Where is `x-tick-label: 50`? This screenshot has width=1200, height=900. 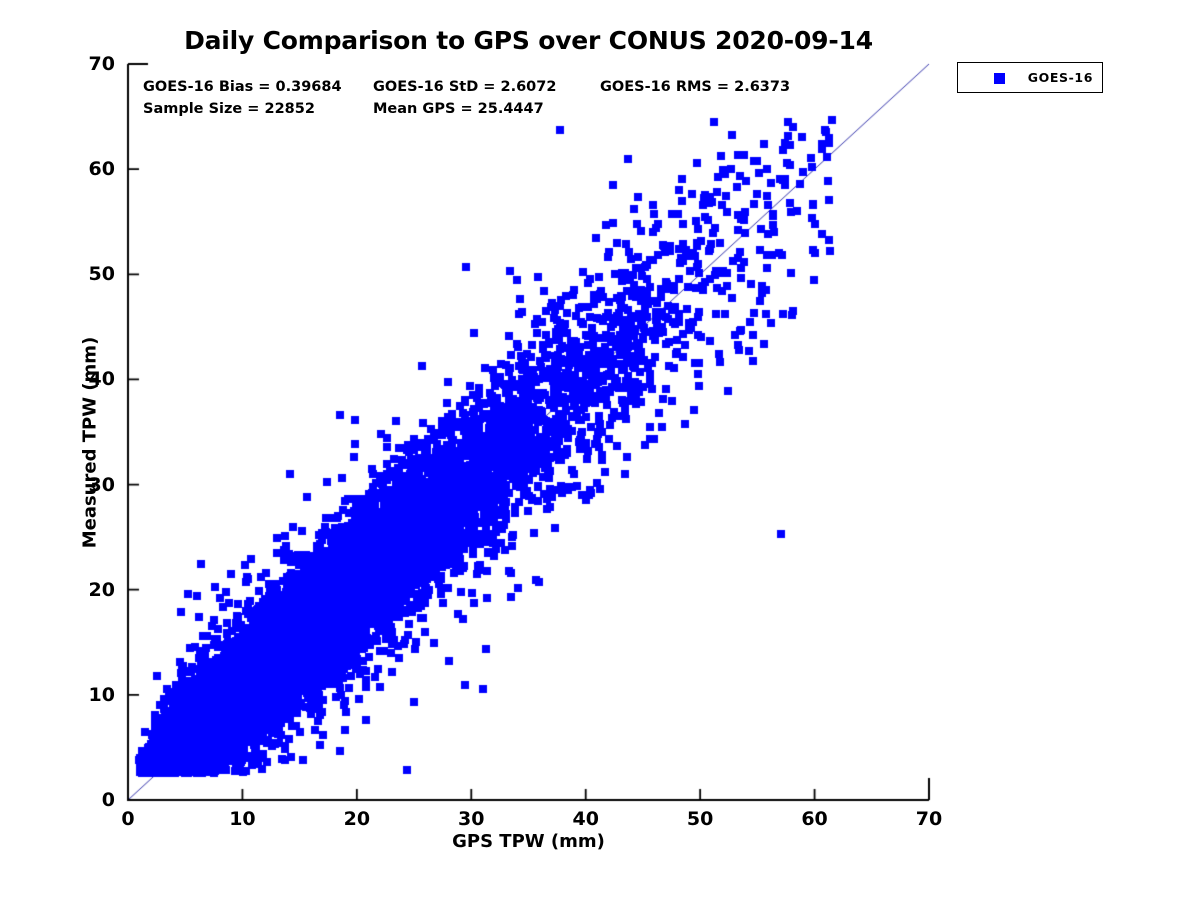 x-tick-label: 50 is located at coordinates (700, 819).